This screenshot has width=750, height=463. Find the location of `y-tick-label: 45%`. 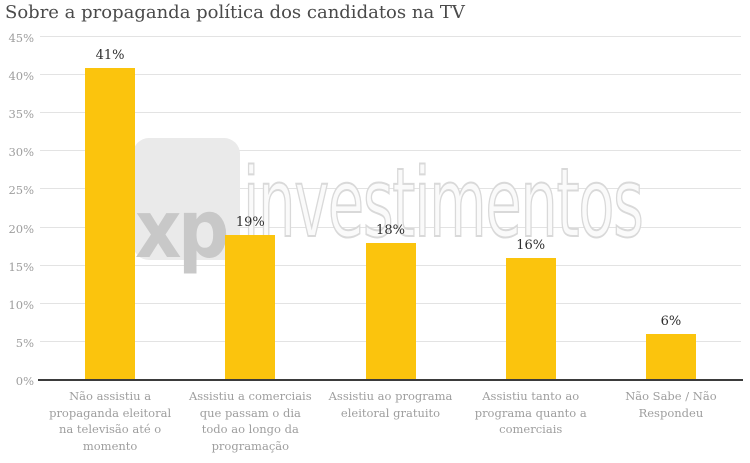

y-tick-label: 45% is located at coordinates (21, 38).